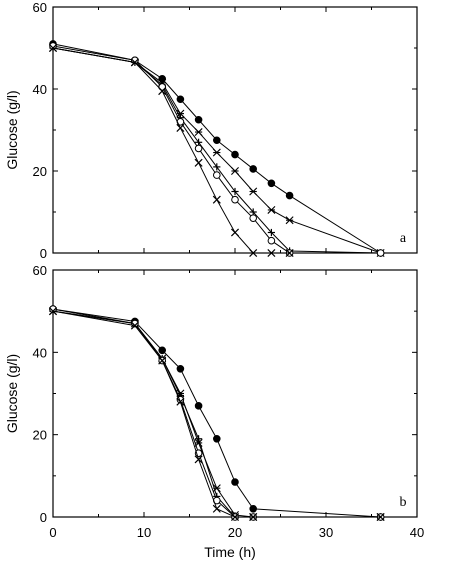  Describe the element at coordinates (52, 532) in the screenshot. I see `x-tick-label: 0` at that location.